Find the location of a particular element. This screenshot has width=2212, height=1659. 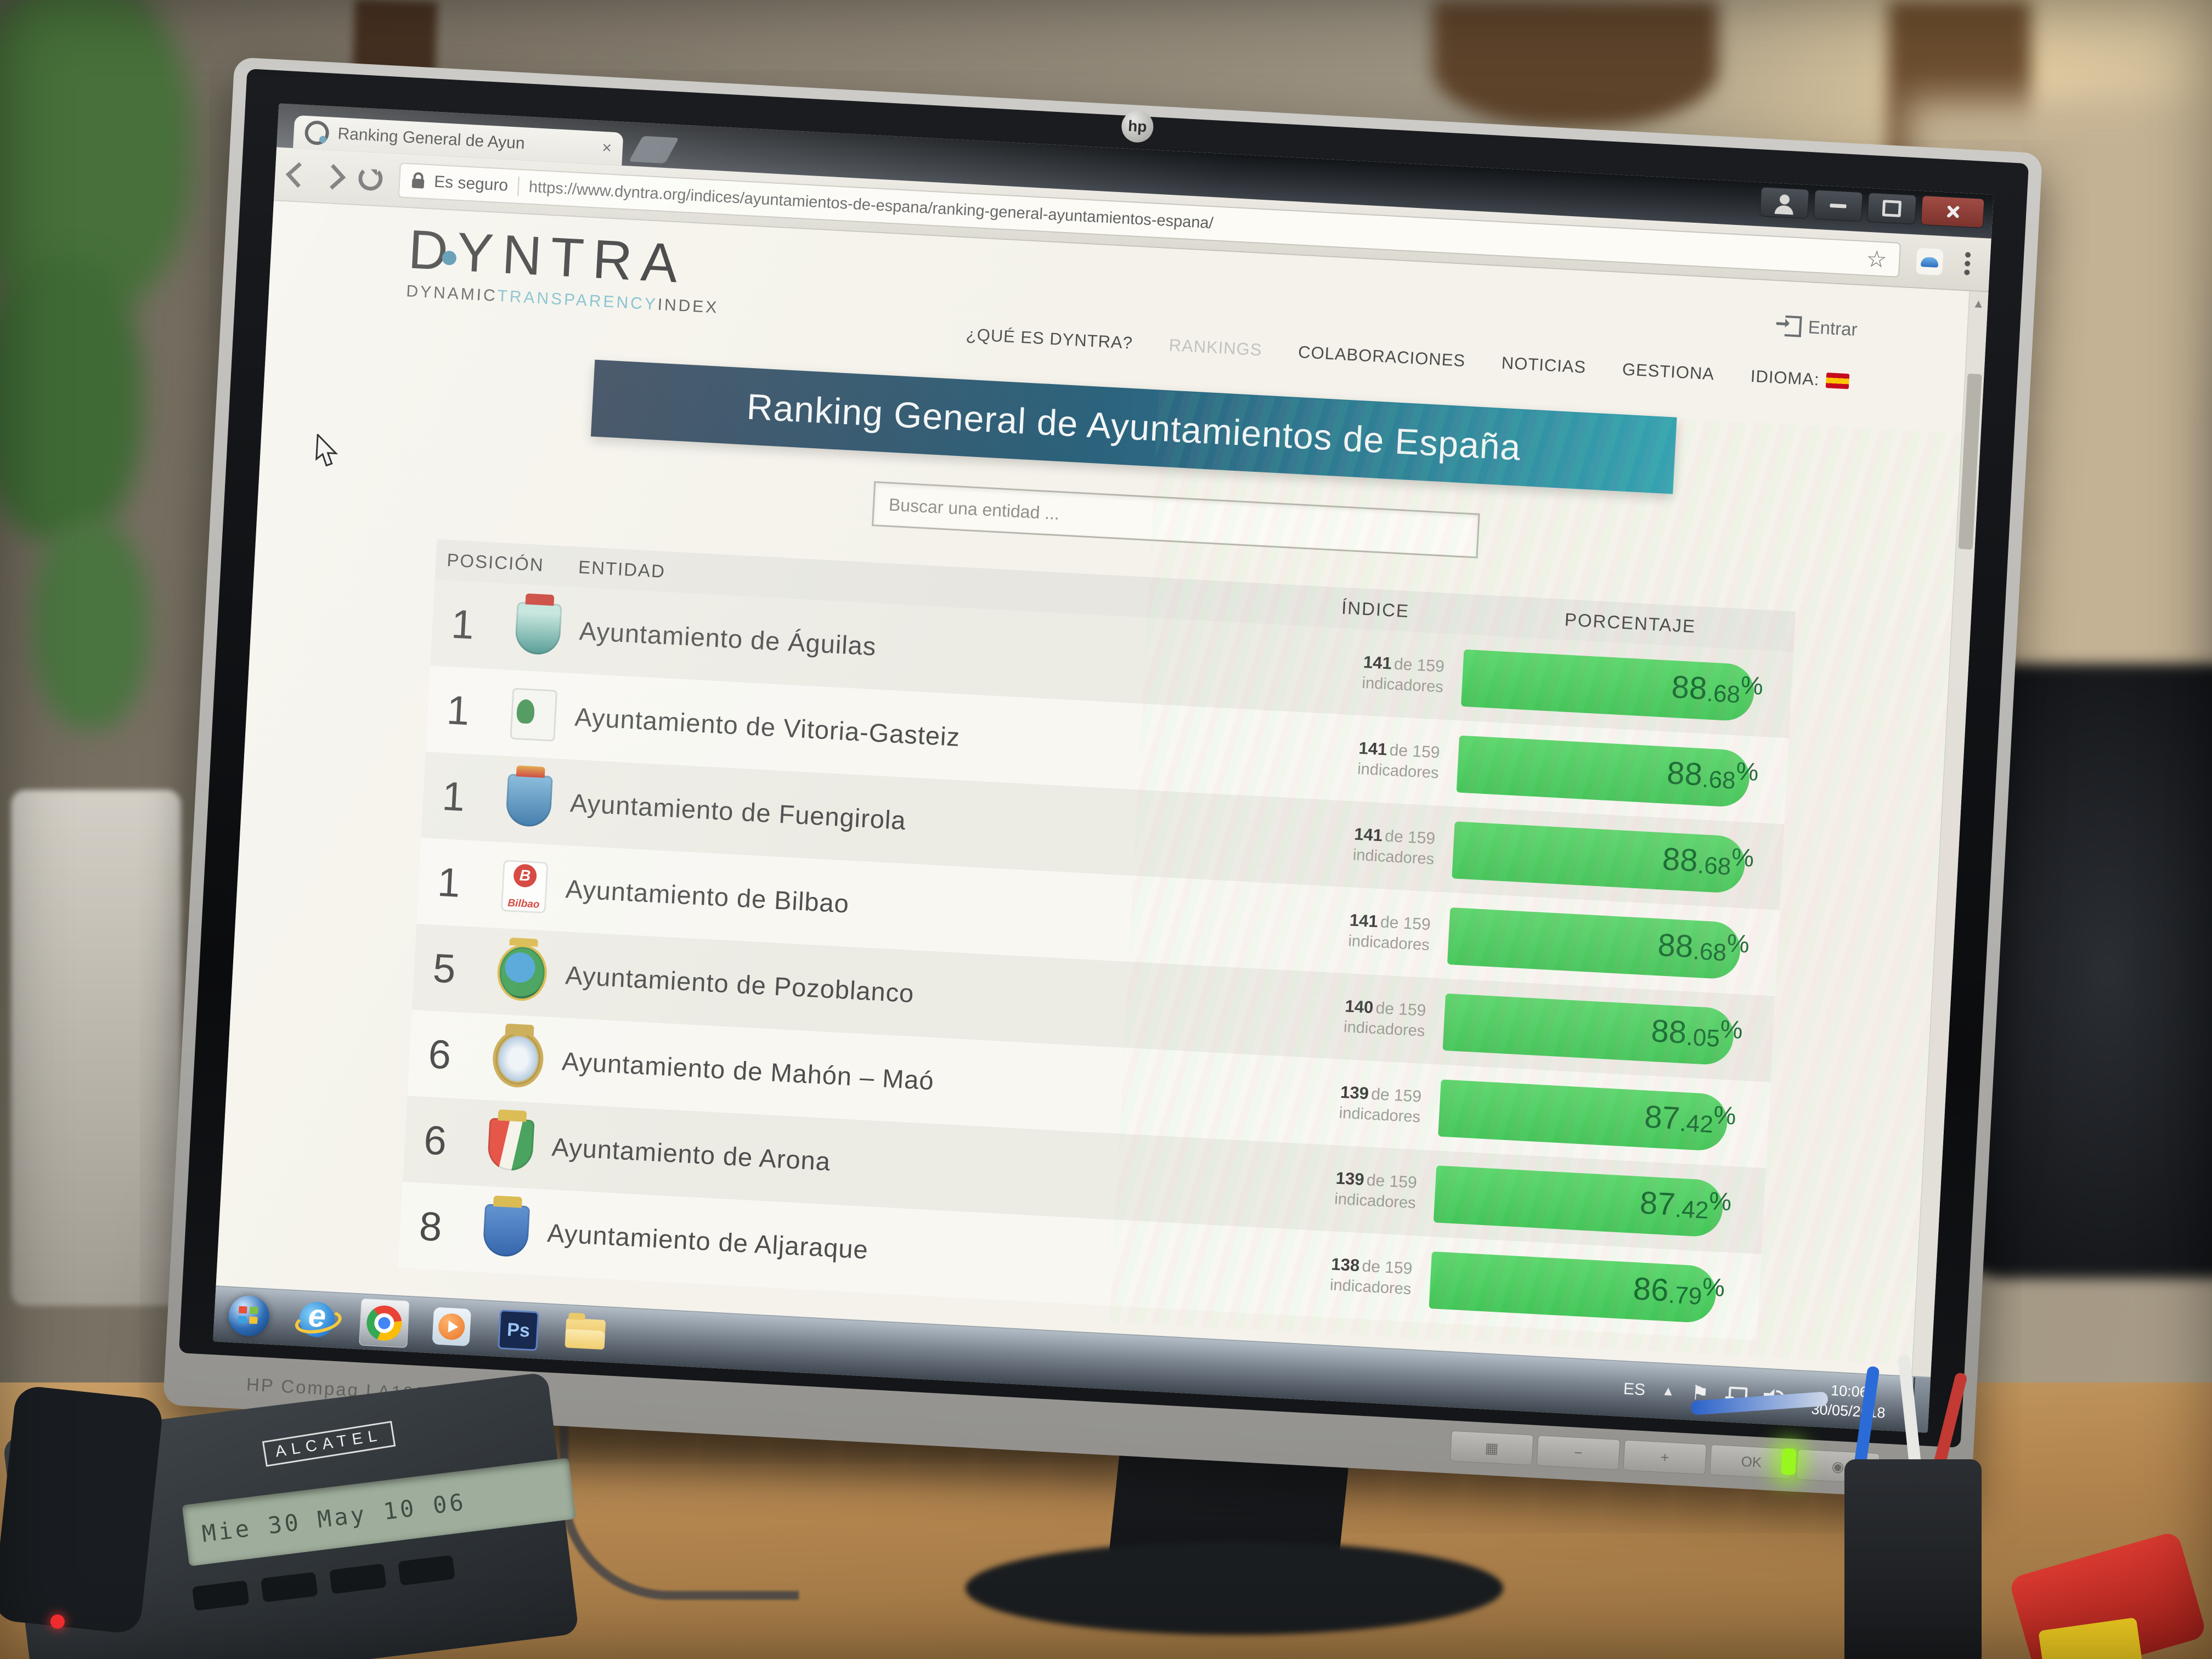

percentage-bar: 88.68% is located at coordinates (1607, 771).